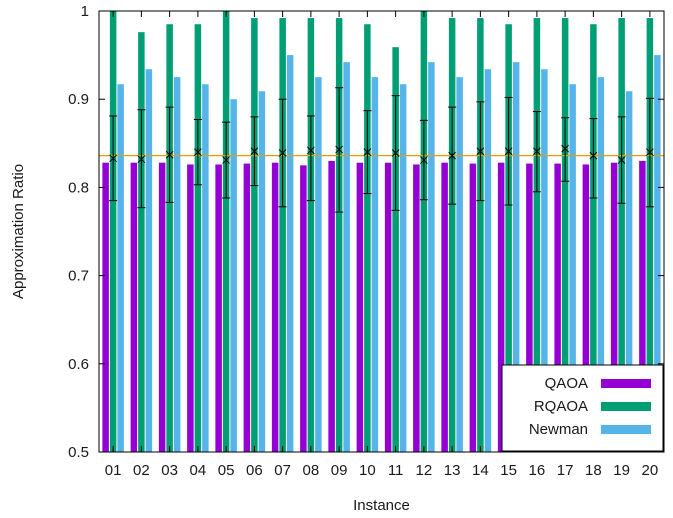  Describe the element at coordinates (565, 470) in the screenshot. I see `x-tick-label: 17` at that location.